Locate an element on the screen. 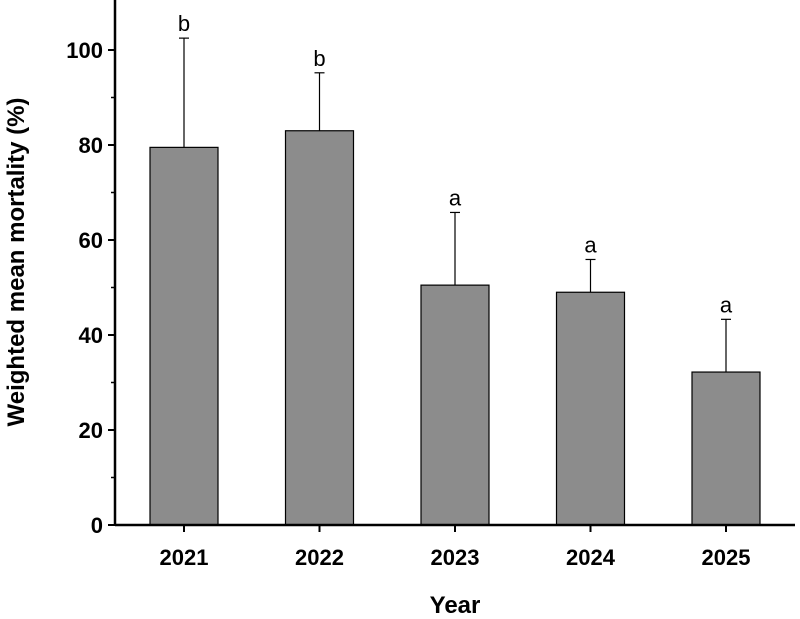 The width and height of the screenshot is (800, 619). x-tick-label-2024: 2024 is located at coordinates (591, 557).